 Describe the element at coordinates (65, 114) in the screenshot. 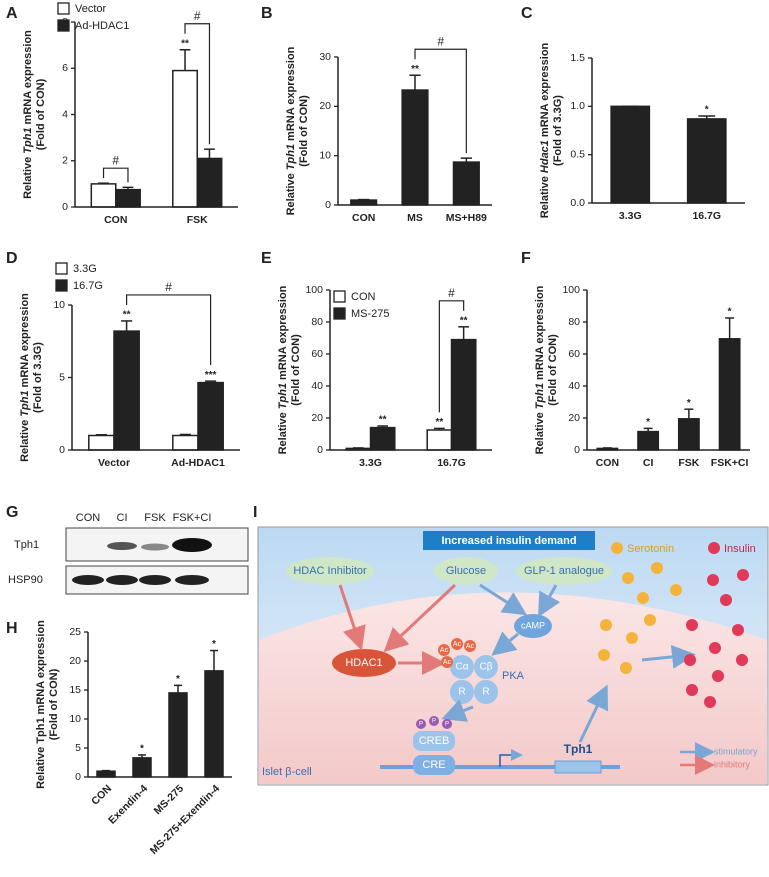

I see `y-tick-label: 4` at that location.